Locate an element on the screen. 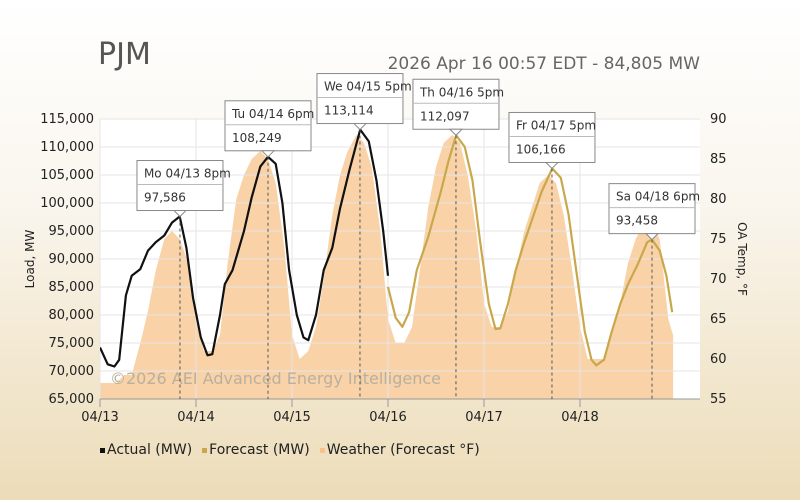  callout-value: 97,586 is located at coordinates (165, 198).